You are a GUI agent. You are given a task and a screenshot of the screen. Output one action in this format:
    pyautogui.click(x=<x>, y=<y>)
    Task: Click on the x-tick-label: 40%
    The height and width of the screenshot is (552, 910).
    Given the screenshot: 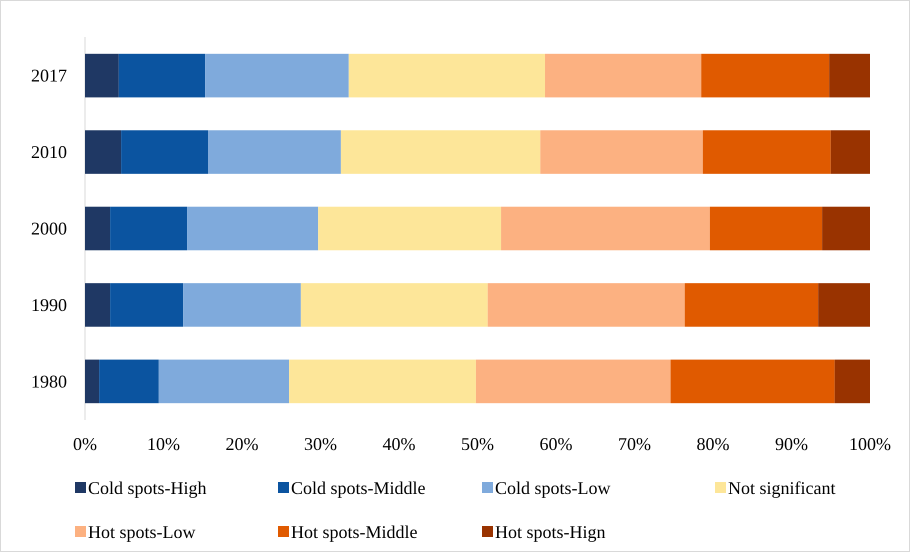 What is the action you would take?
    pyautogui.click(x=399, y=444)
    